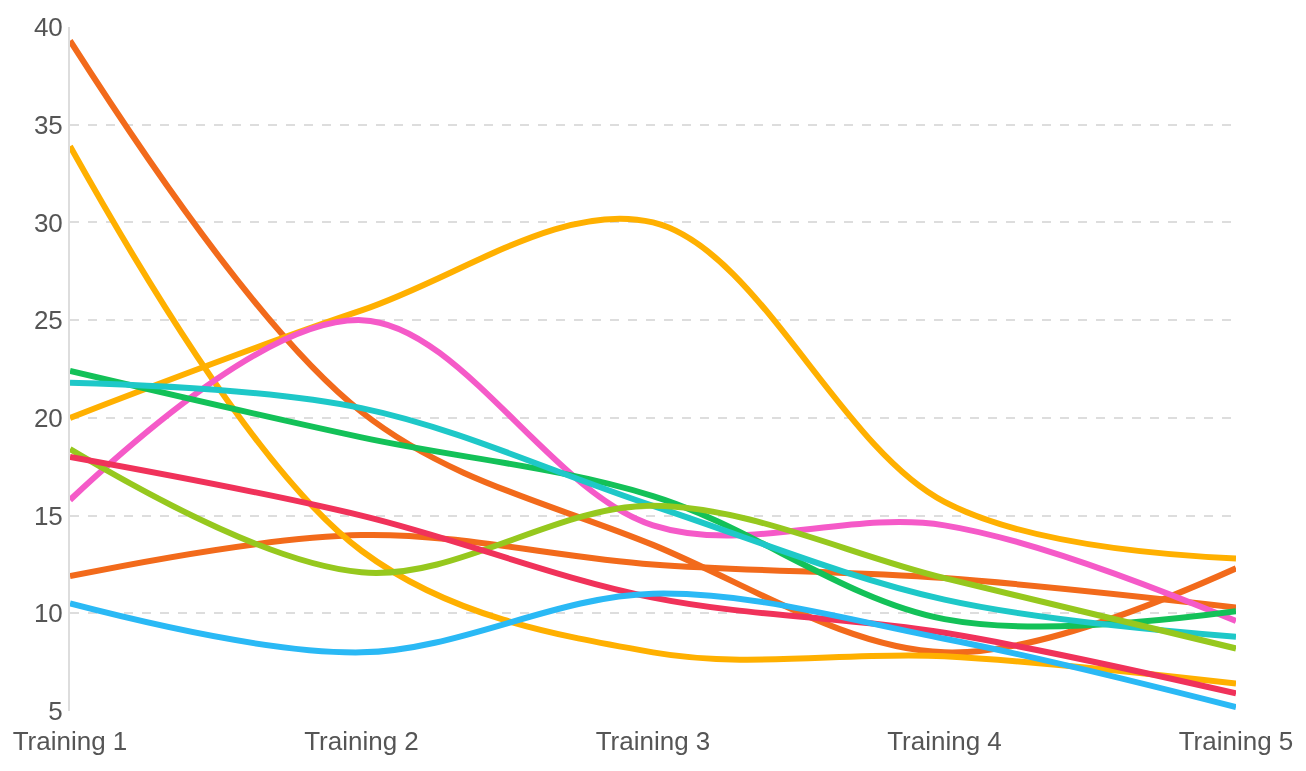  What do you see at coordinates (48, 124) in the screenshot?
I see `y-tick-label: 35` at bounding box center [48, 124].